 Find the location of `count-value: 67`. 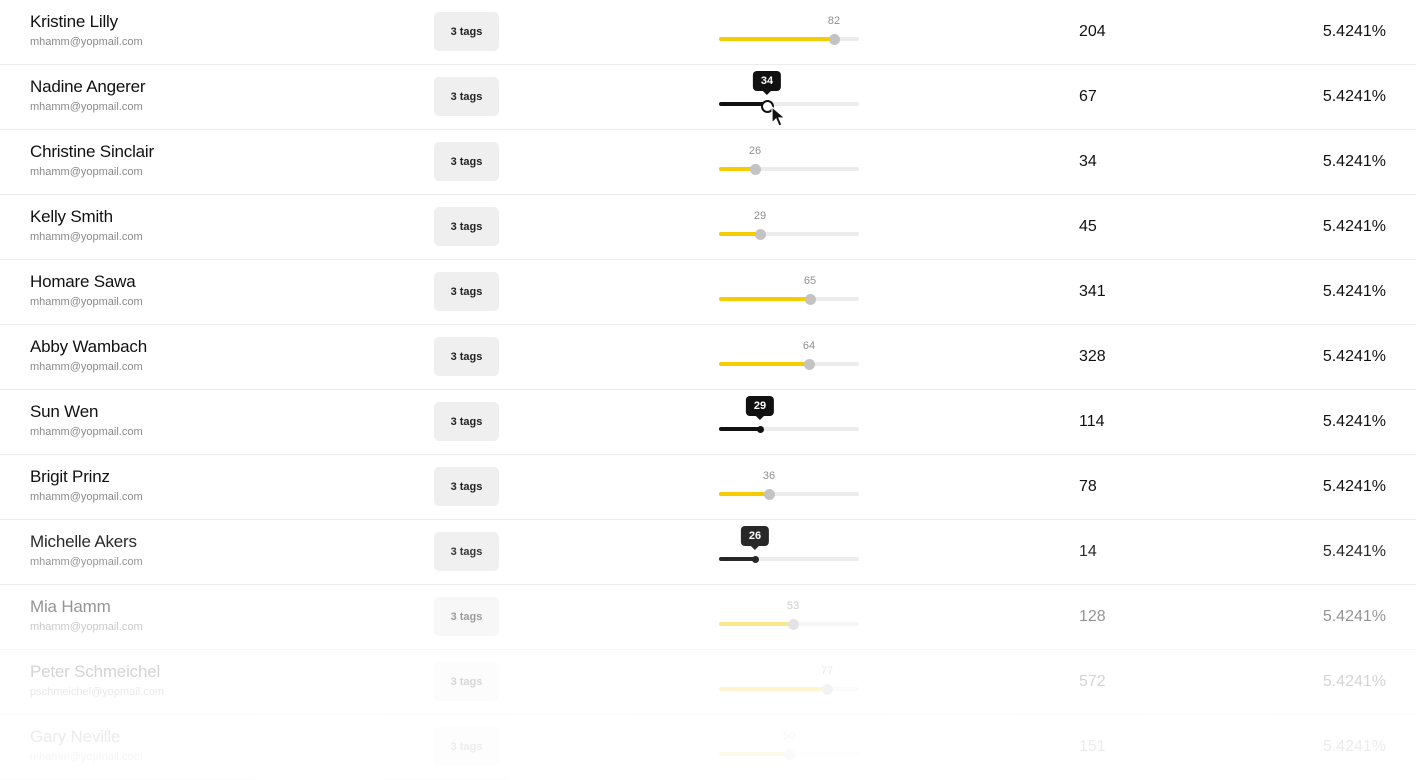

count-value: 67 is located at coordinates (1088, 96).